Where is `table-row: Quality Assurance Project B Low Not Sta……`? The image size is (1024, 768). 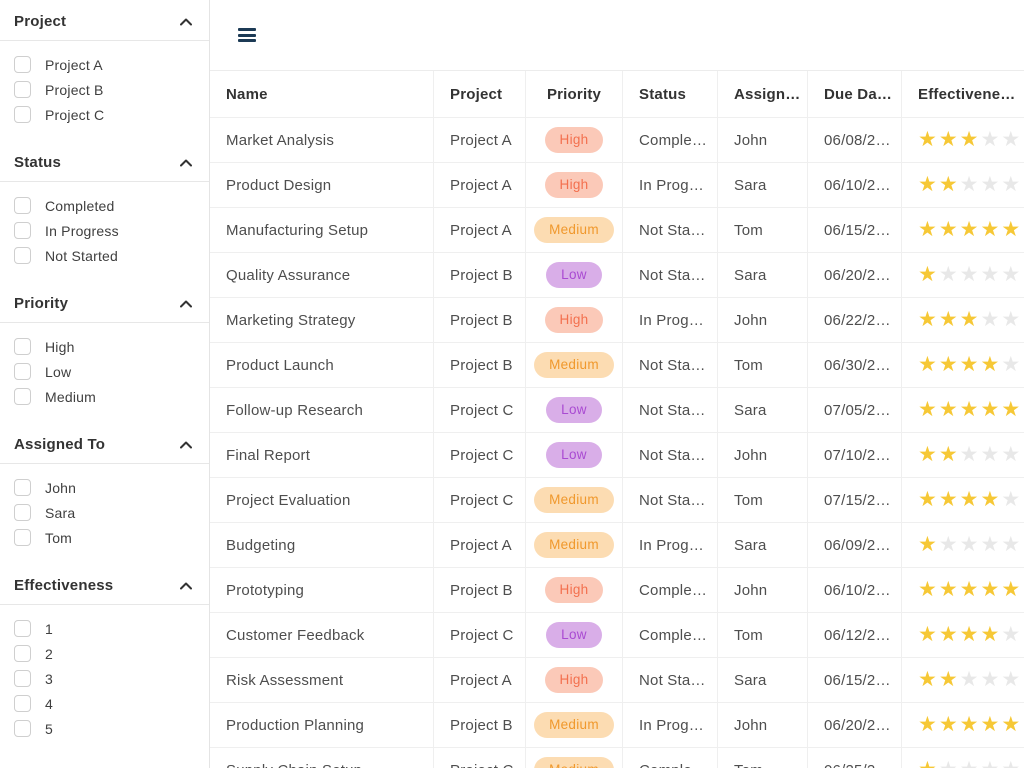 table-row: Quality Assurance Project B Low Not Sta…… is located at coordinates (617, 275).